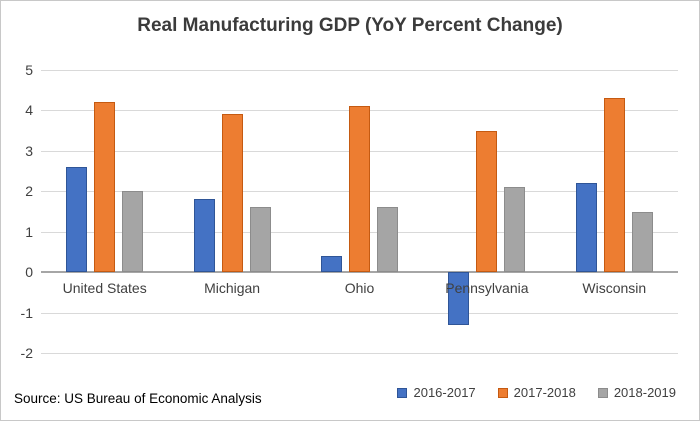 This screenshot has height=421, width=700. What do you see at coordinates (232, 193) in the screenshot?
I see `bar-michigan-2017-2018` at bounding box center [232, 193].